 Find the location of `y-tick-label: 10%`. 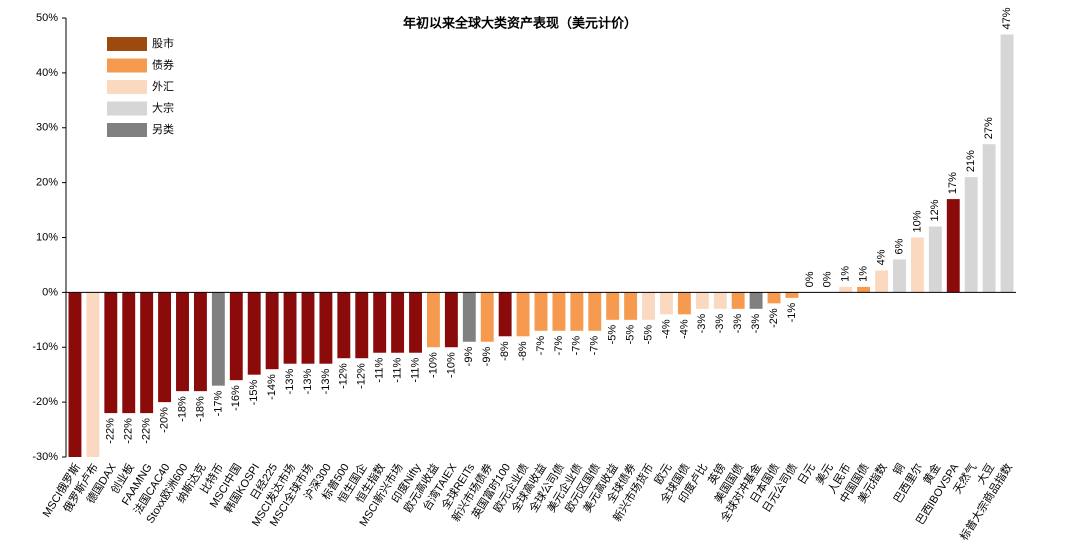

y-tick-label: 10% is located at coordinates (47, 237).